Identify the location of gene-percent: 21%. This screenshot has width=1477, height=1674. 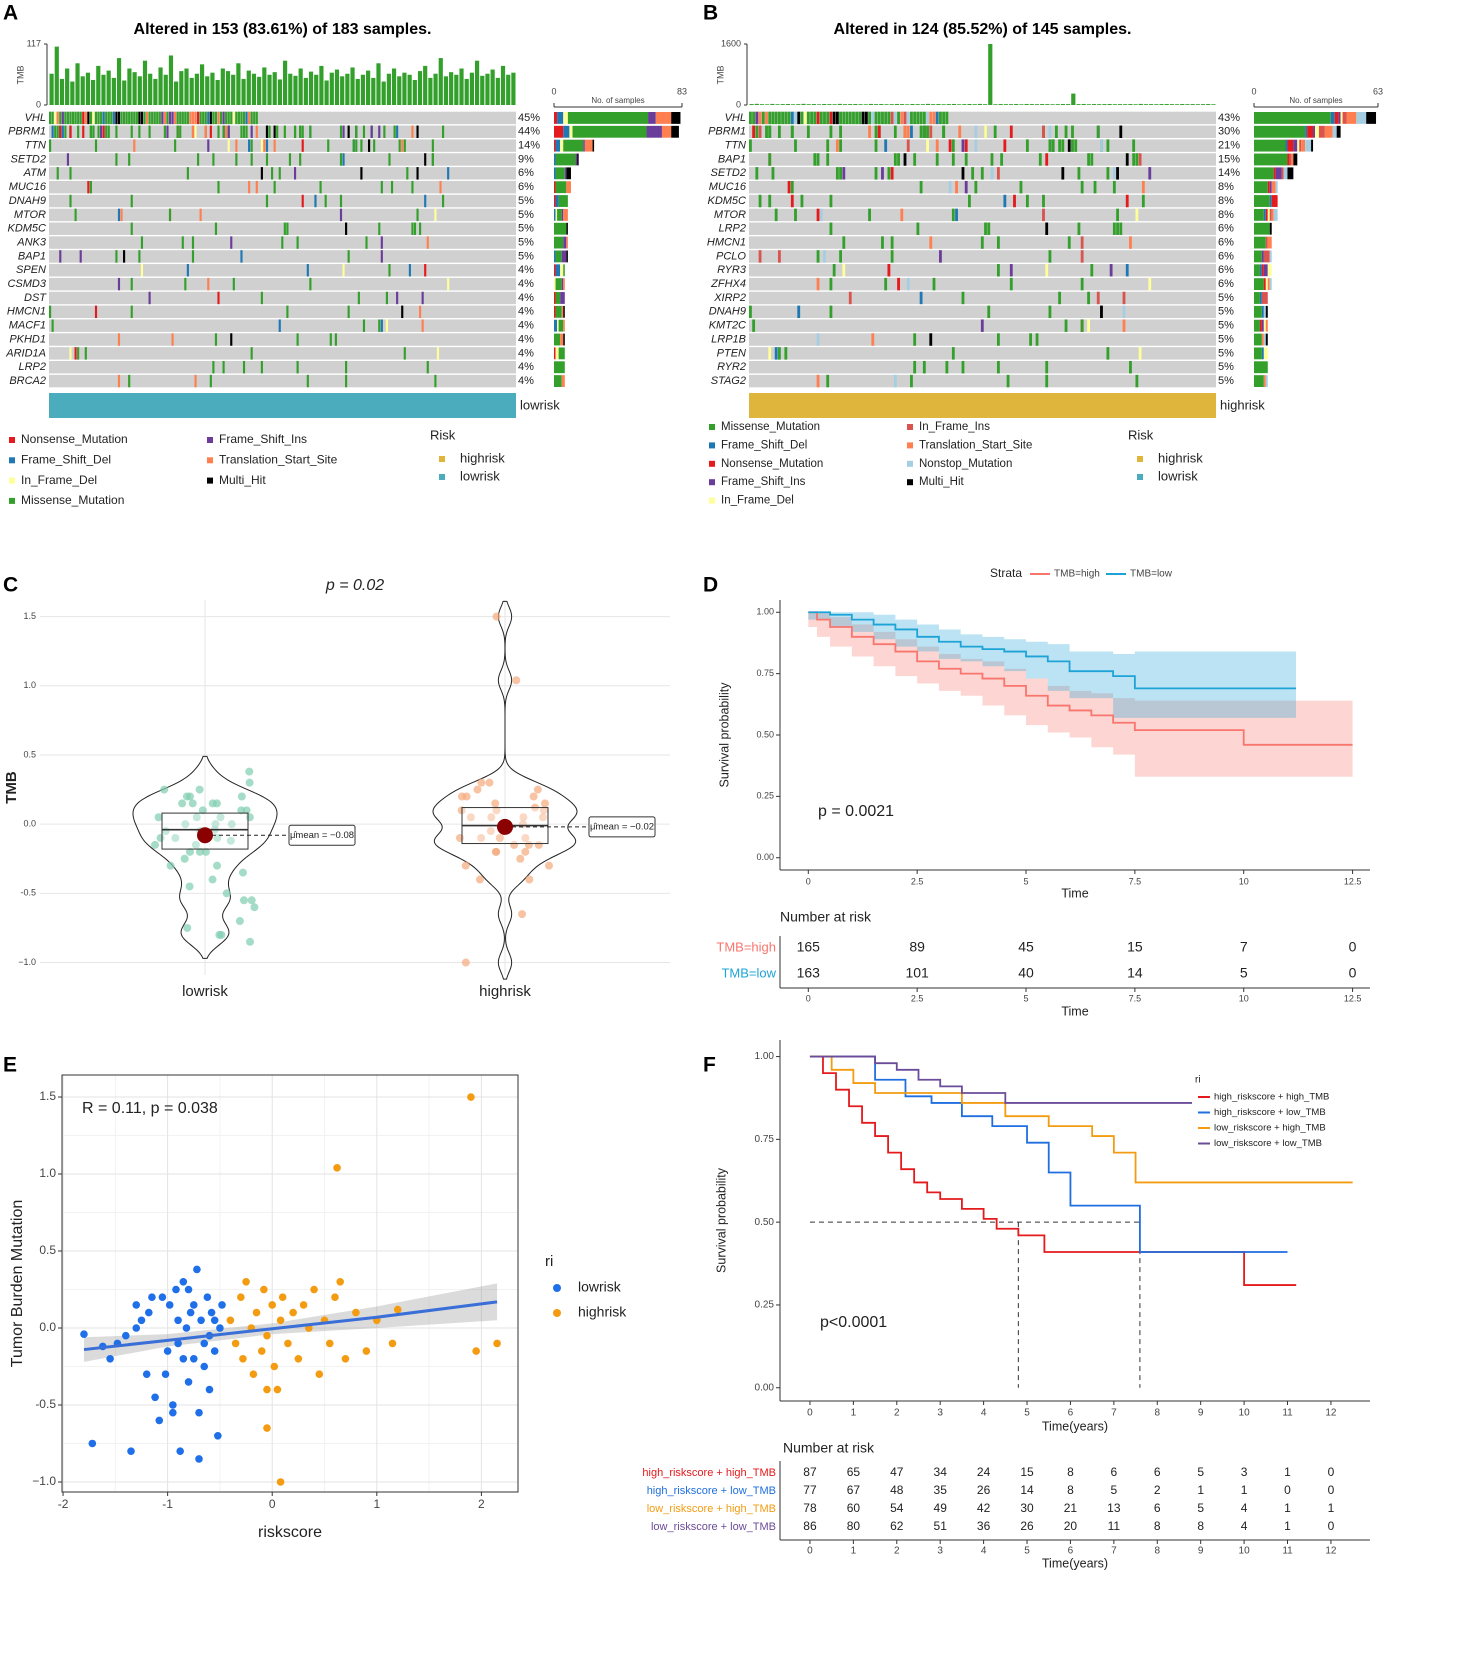
(1229, 146).